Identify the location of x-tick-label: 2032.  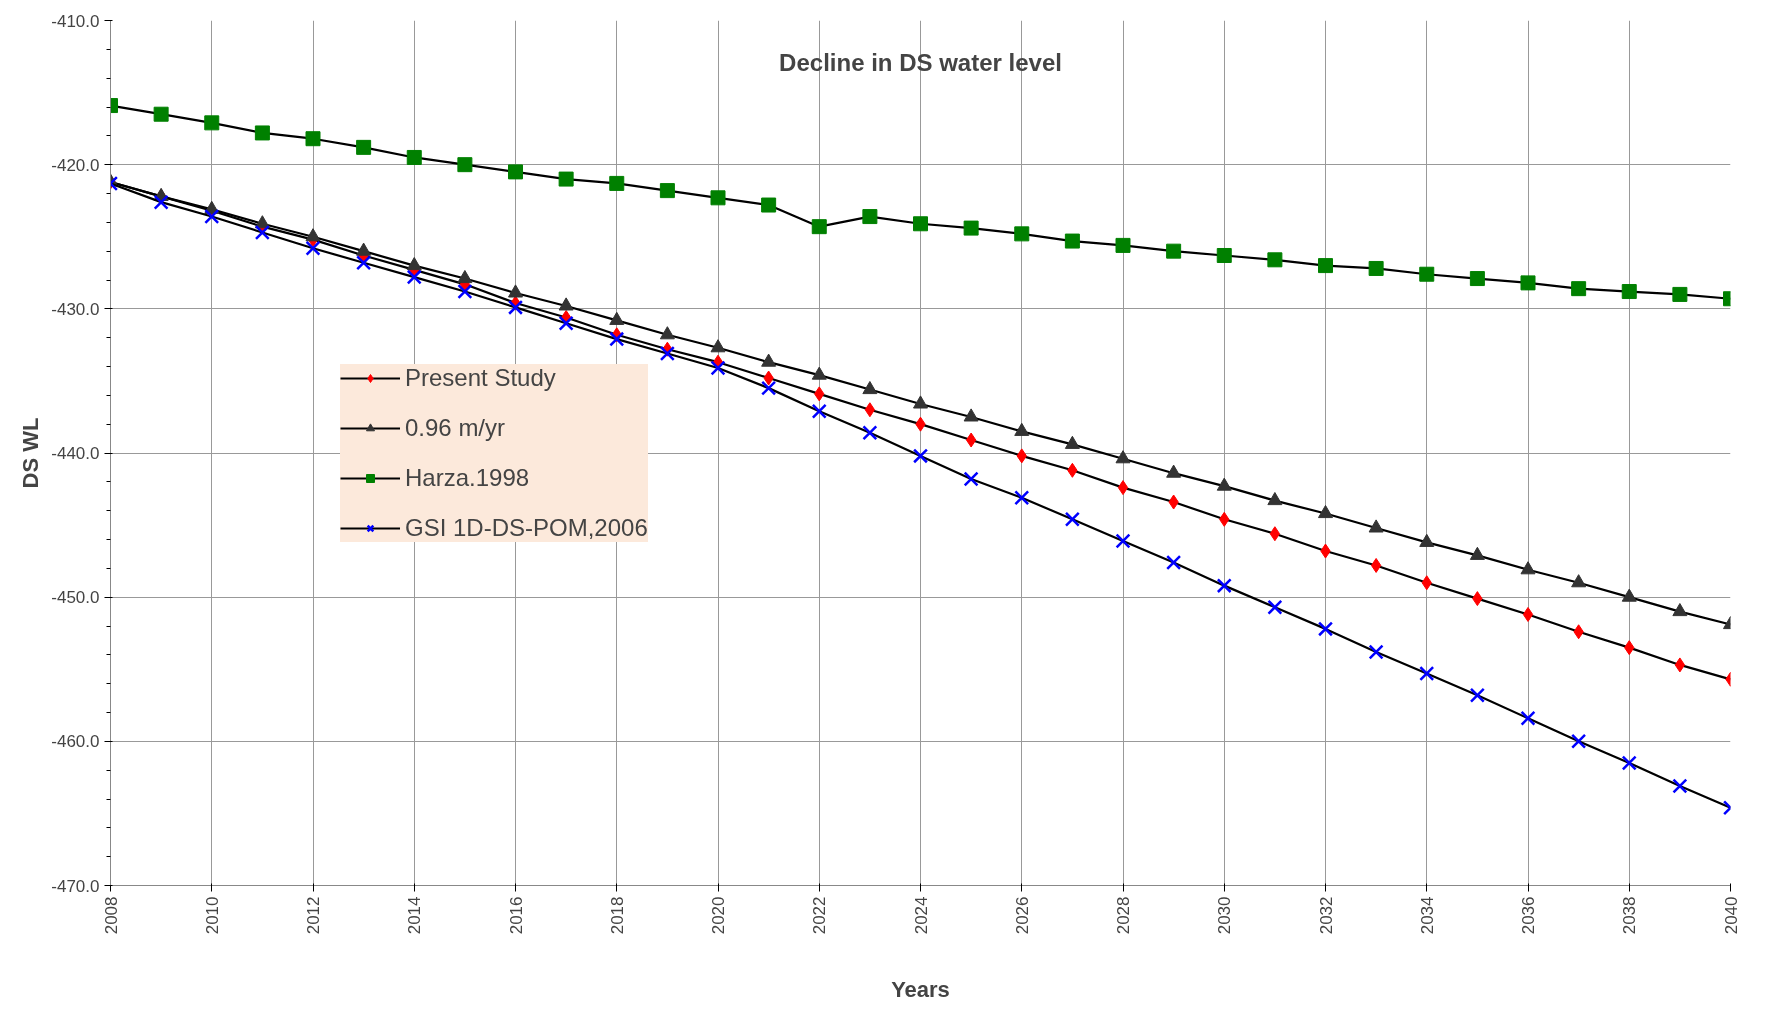
(1326, 915).